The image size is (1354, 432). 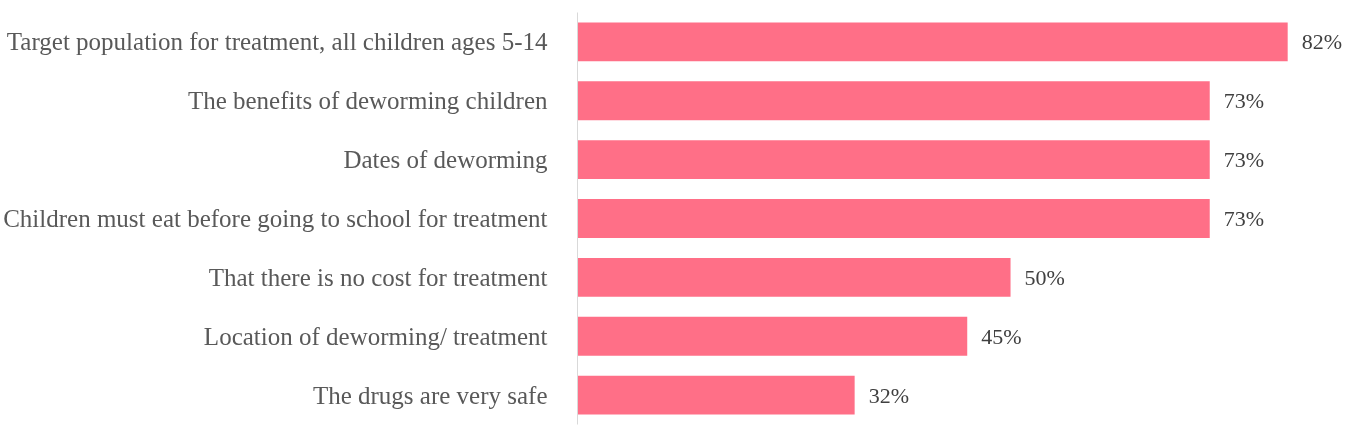 I want to click on data-label: 45%, so click(x=1001, y=336).